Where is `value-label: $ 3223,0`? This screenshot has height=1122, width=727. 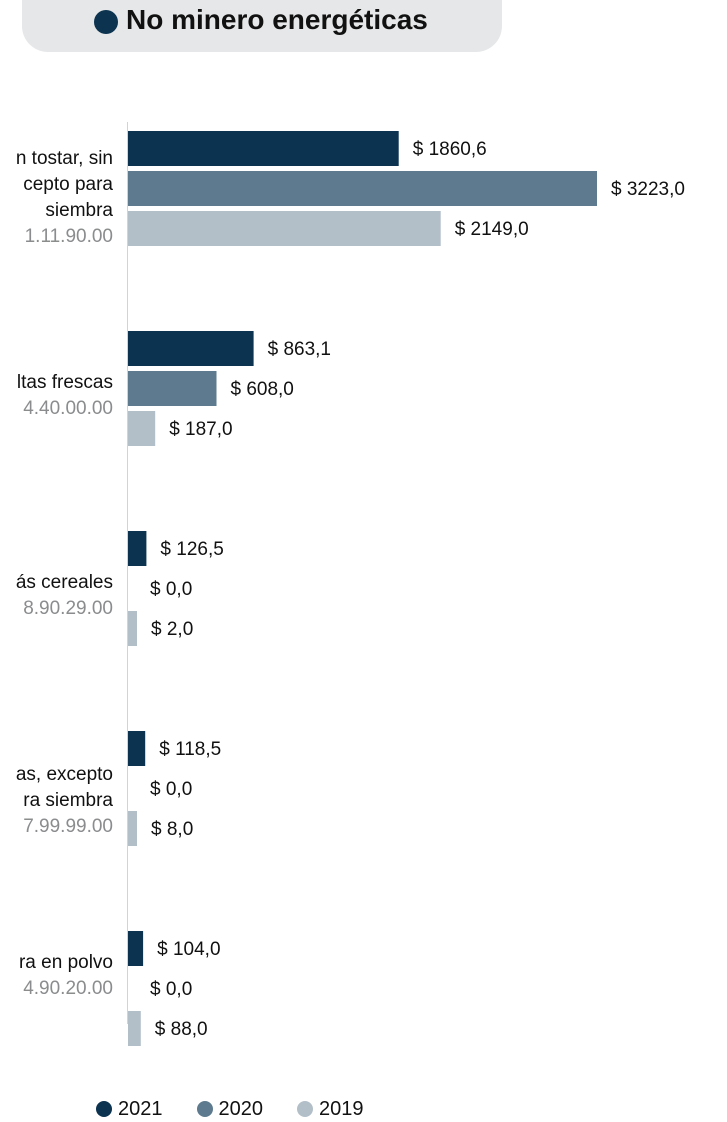
value-label: $ 3223,0 is located at coordinates (648, 189).